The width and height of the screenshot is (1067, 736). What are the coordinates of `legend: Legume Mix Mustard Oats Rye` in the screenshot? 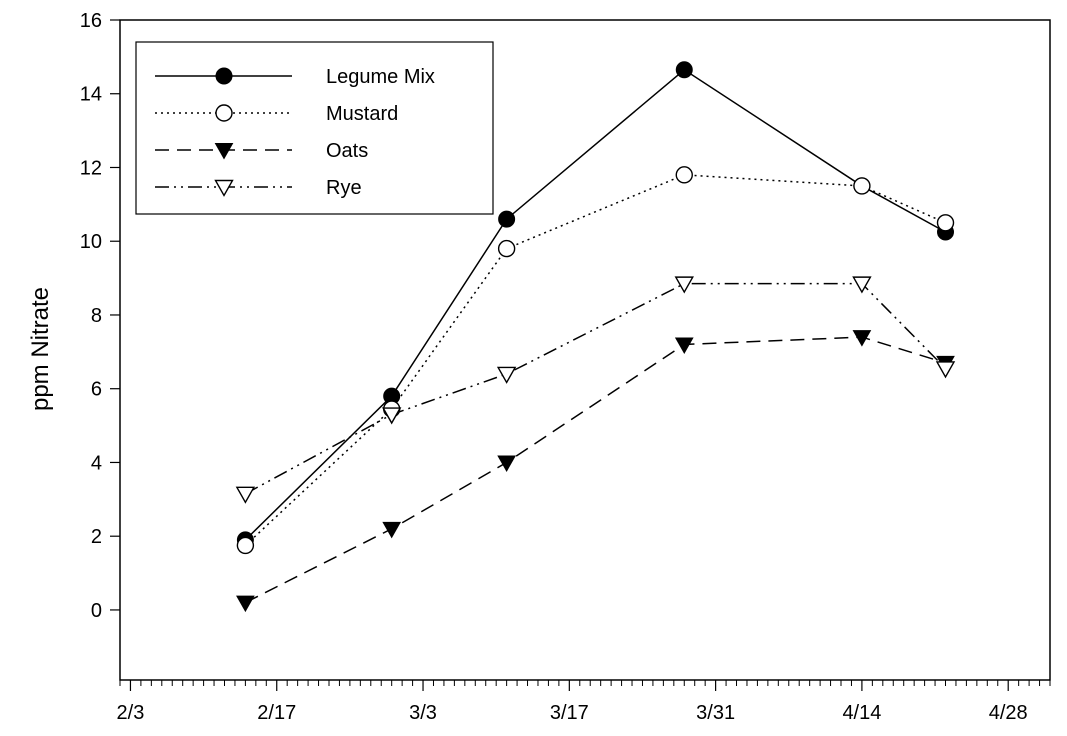 It's located at (314, 128).